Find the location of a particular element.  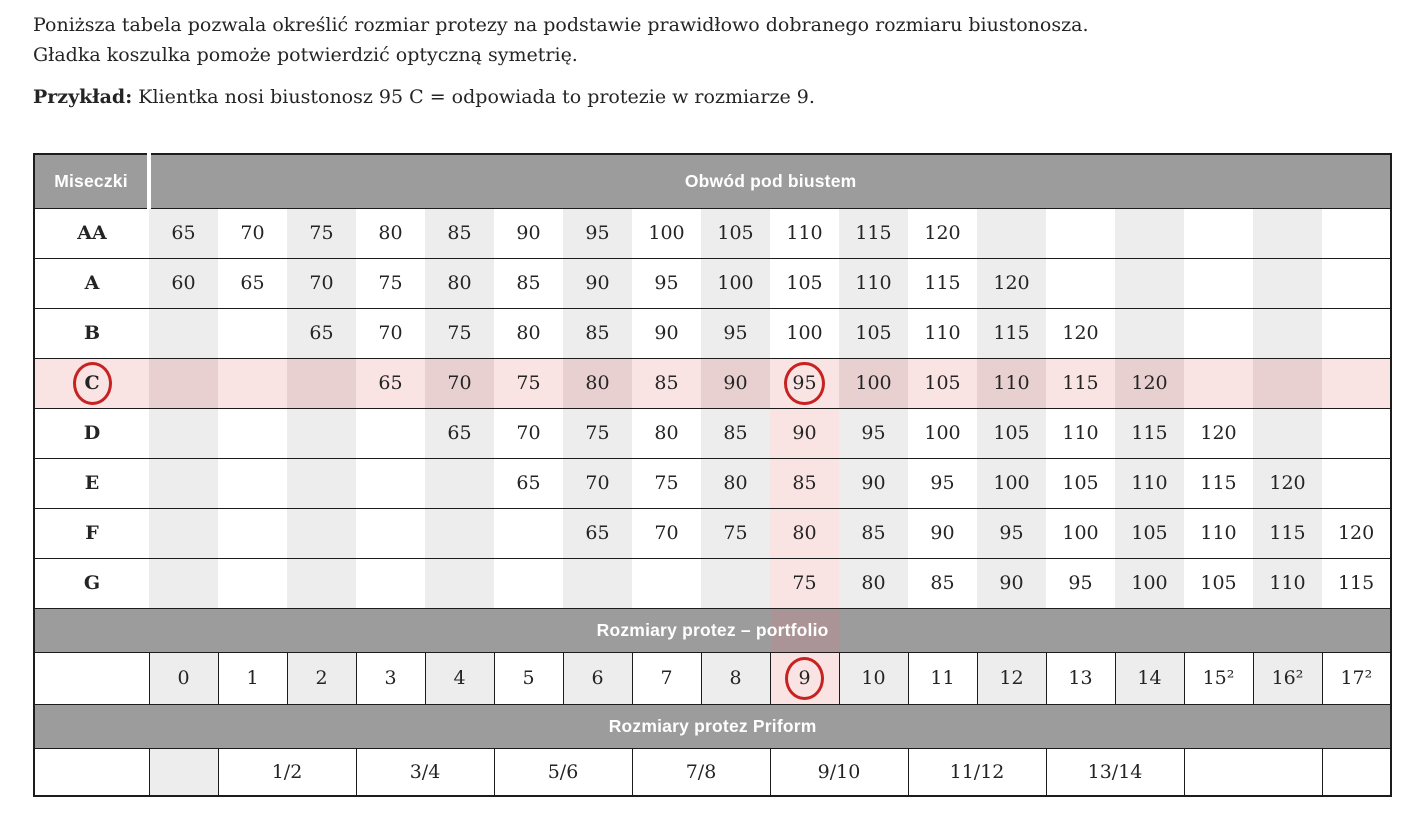

size-cell-3: 3 is located at coordinates (390, 678).